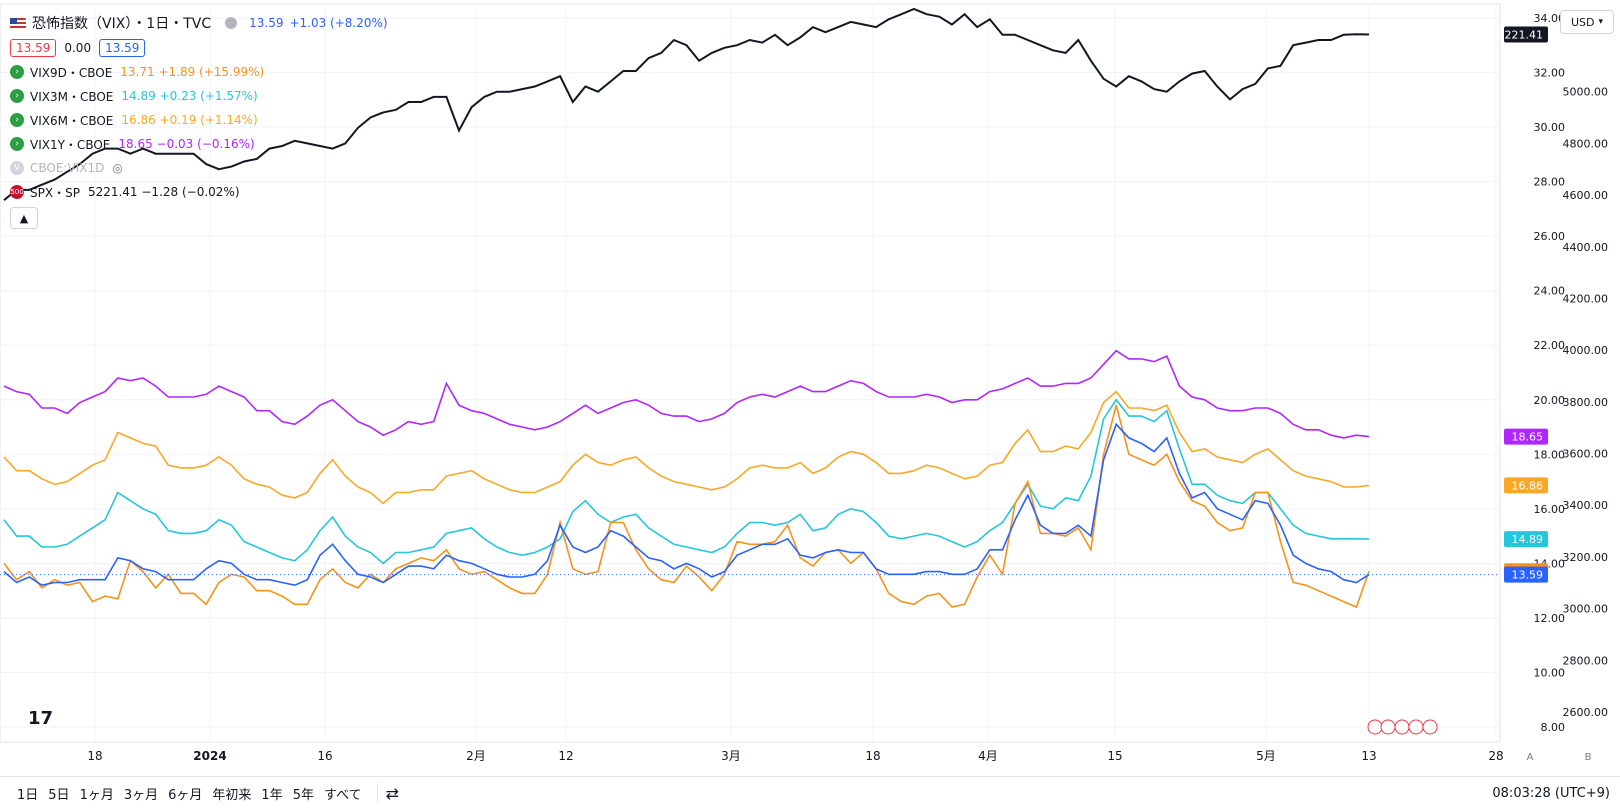 The image size is (1620, 809). Describe the element at coordinates (1528, 539) in the screenshot. I see `last-value-label: 14.89` at that location.